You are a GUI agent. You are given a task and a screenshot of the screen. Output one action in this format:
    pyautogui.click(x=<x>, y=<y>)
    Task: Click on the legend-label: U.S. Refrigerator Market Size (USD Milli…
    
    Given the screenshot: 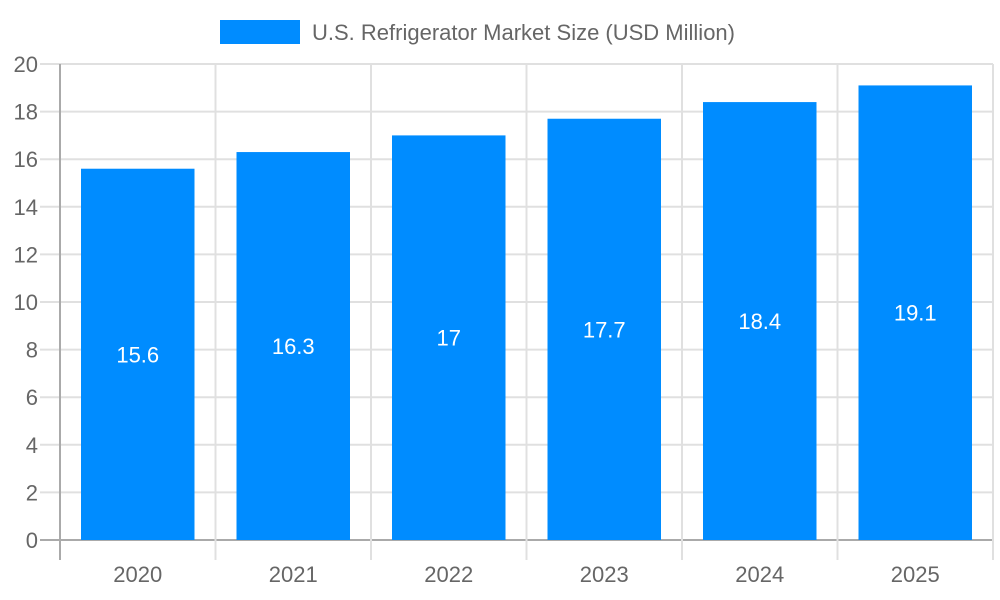 What is the action you would take?
    pyautogui.click(x=523, y=32)
    